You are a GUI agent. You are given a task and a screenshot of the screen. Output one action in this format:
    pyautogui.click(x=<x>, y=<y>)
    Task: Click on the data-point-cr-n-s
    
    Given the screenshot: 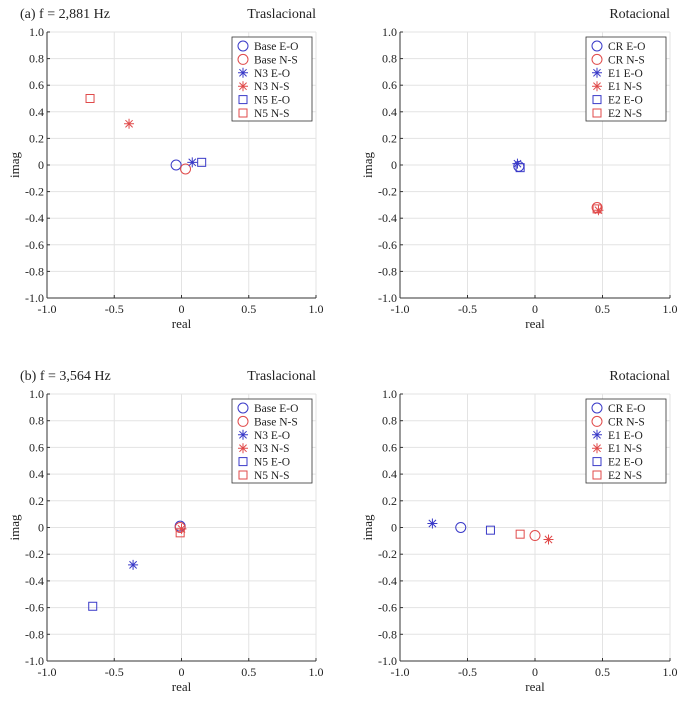 What is the action you would take?
    pyautogui.click(x=535, y=536)
    